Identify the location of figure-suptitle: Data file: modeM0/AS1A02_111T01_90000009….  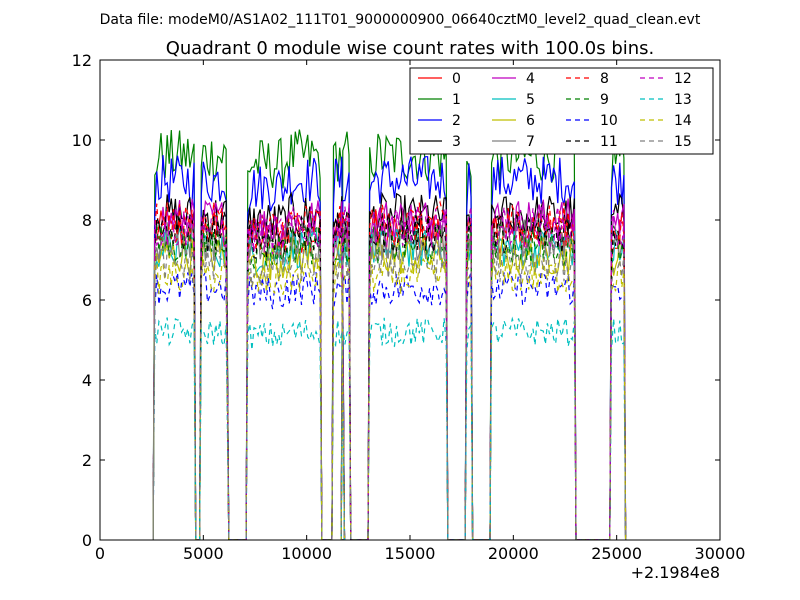
(400, 20).